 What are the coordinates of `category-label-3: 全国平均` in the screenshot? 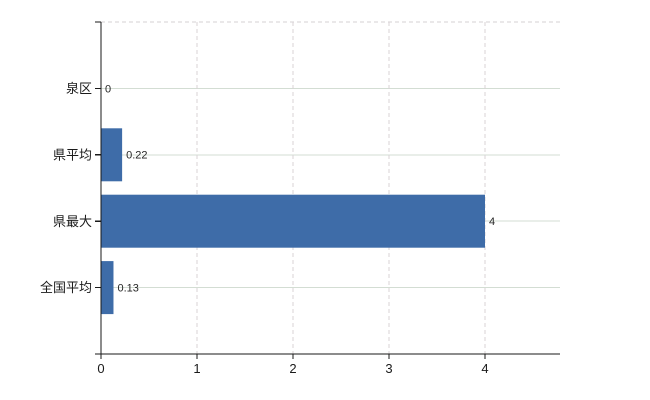 It's located at (66, 287).